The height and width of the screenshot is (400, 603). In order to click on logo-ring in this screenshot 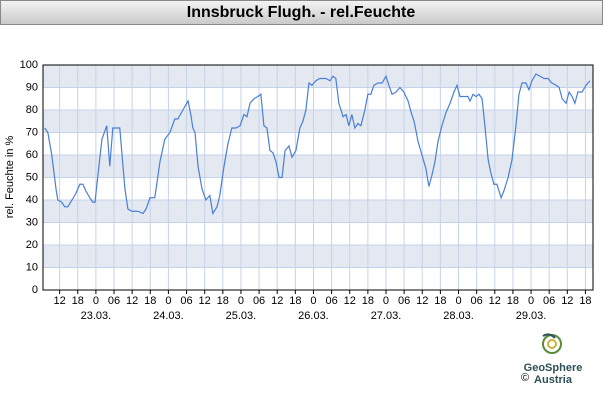, I will do `click(552, 344)`.